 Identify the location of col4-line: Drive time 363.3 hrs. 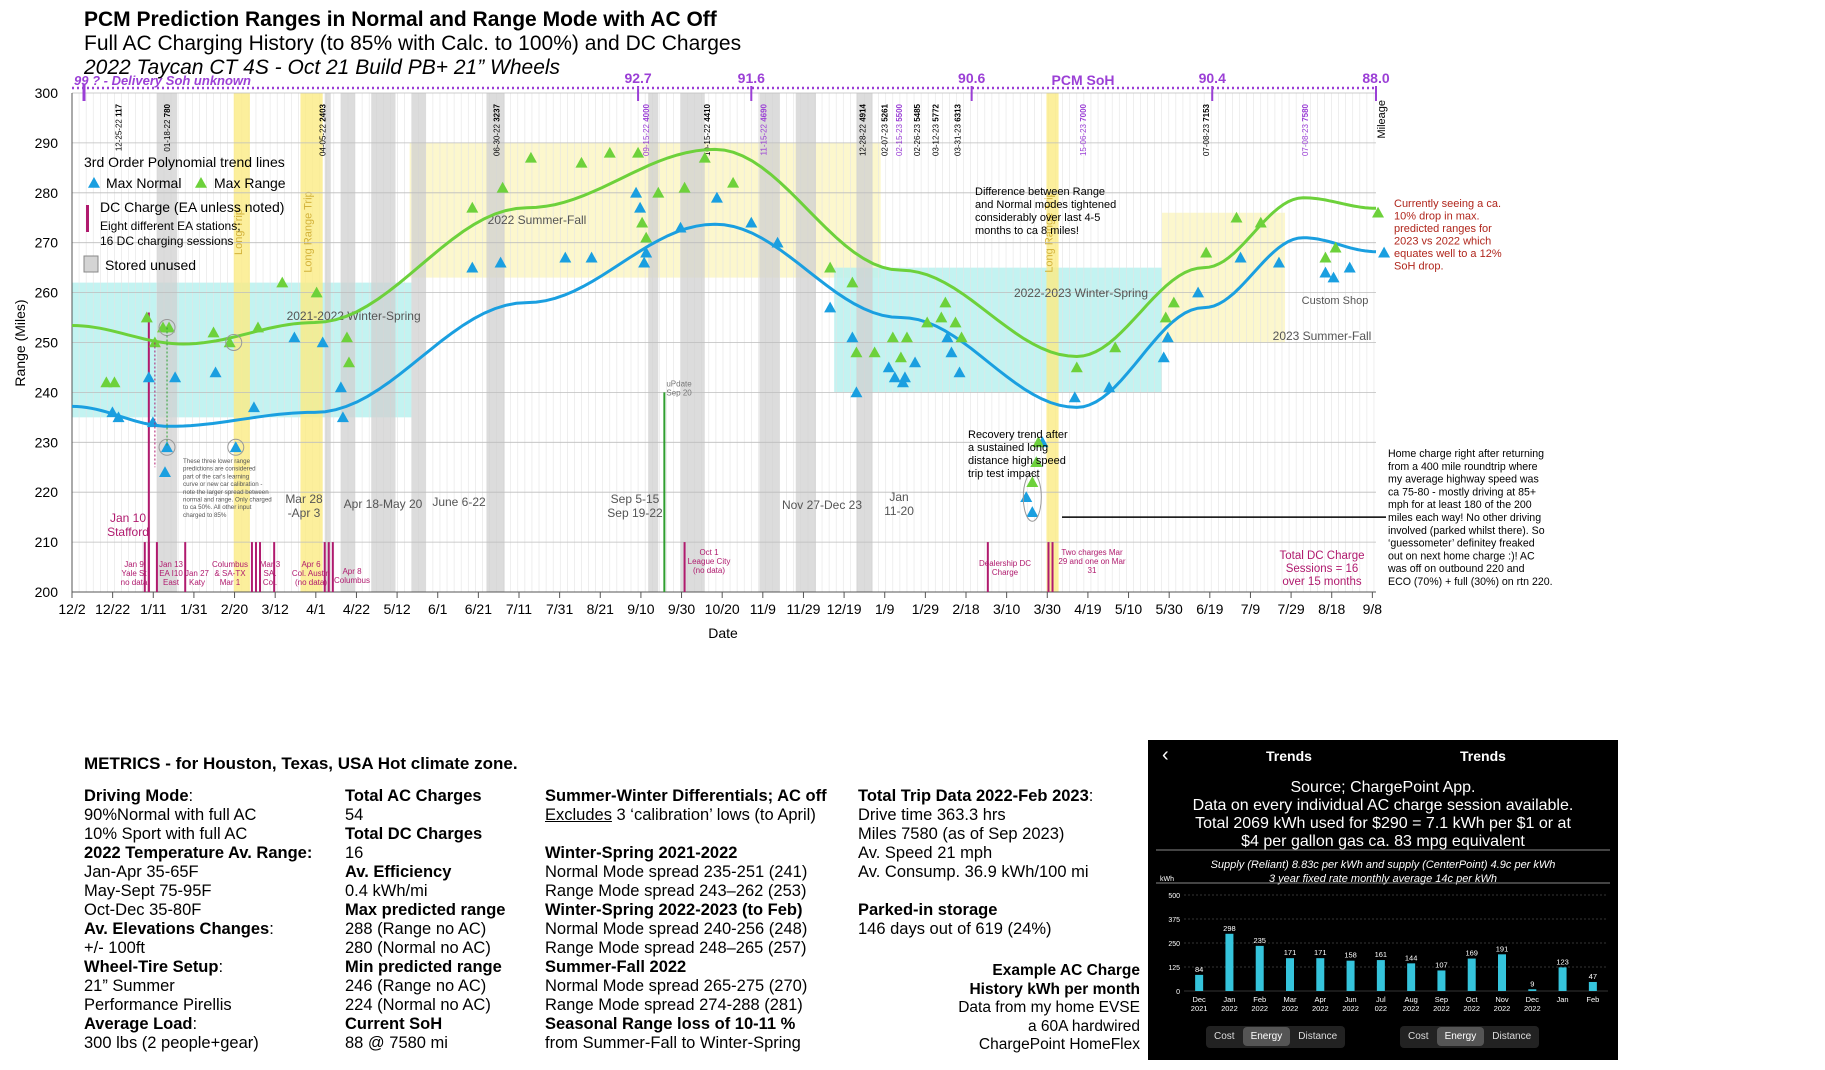
(932, 815).